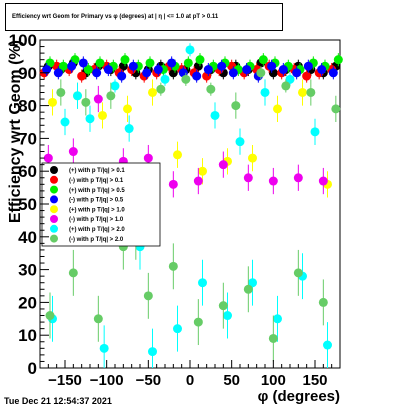  What do you see at coordinates (27, 138) in the screenshot?
I see `y-tick-label: 70` at bounding box center [27, 138].